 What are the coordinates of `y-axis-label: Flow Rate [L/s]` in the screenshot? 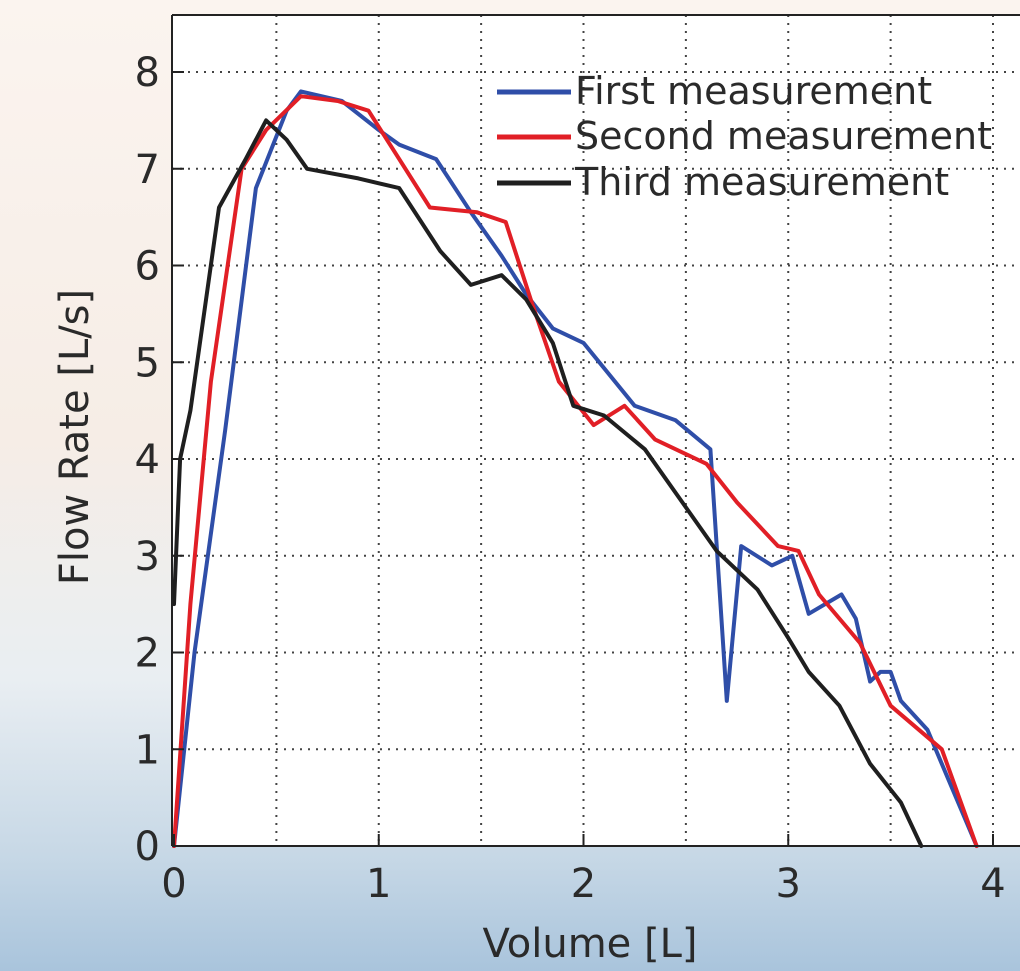 It's located at (75, 437).